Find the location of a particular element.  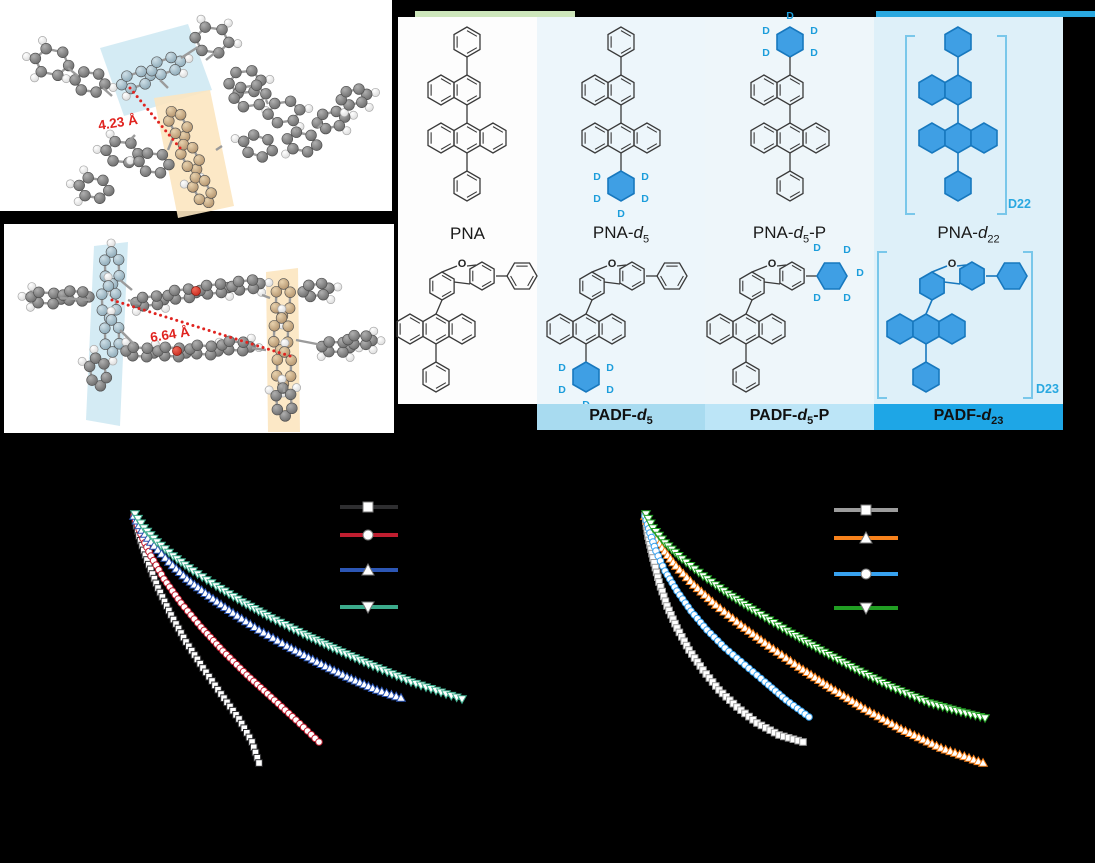

compound-label-text: PNA-d22 is located at coordinates (968, 234).